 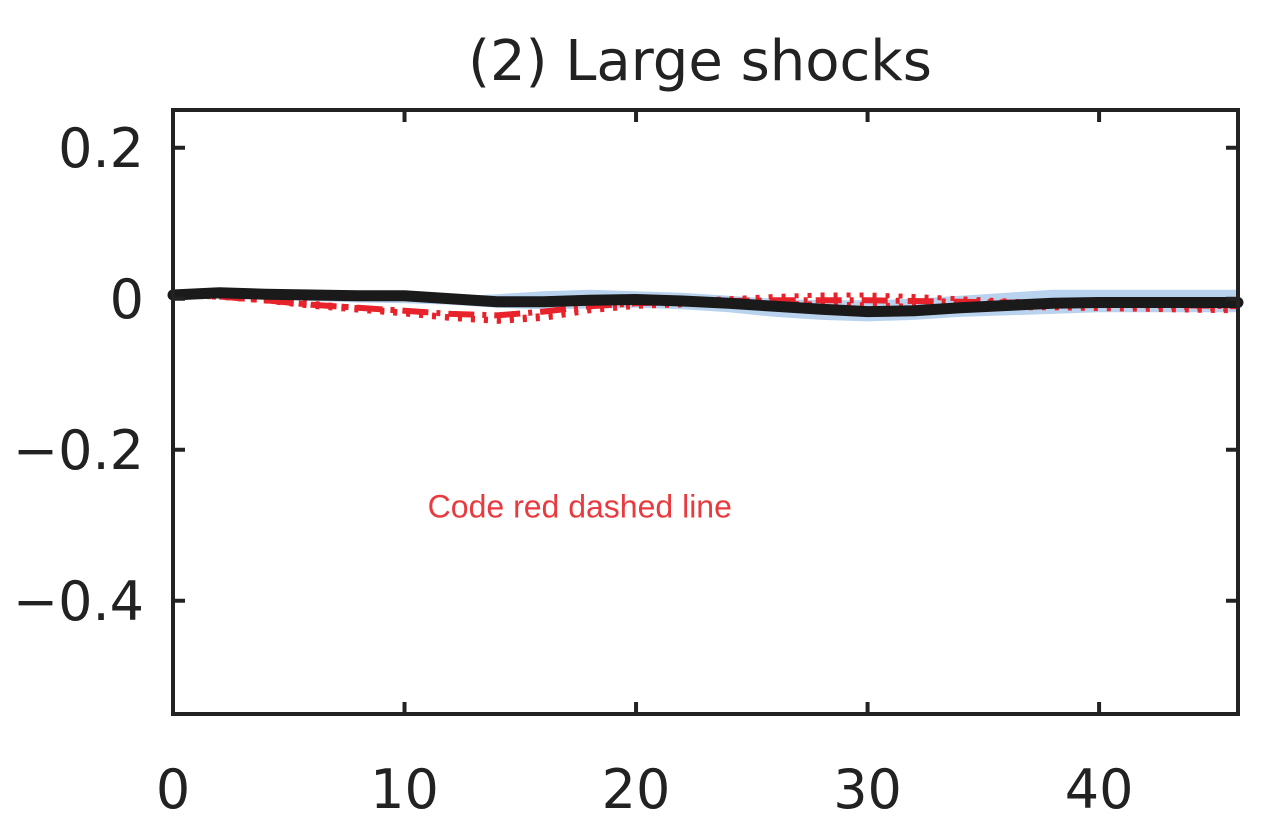 What do you see at coordinates (867, 787) in the screenshot?
I see `x-tick-label: 30` at bounding box center [867, 787].